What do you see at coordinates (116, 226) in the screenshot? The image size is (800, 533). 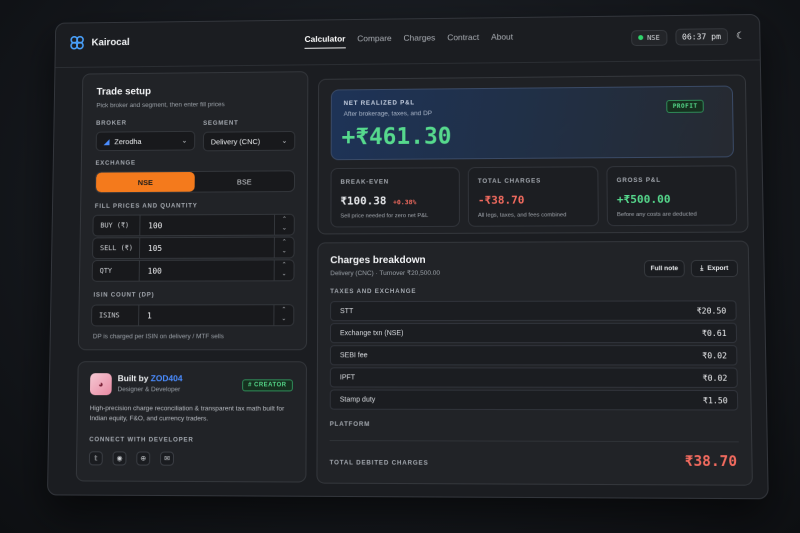 I see `buy-key: BUY (₹)` at bounding box center [116, 226].